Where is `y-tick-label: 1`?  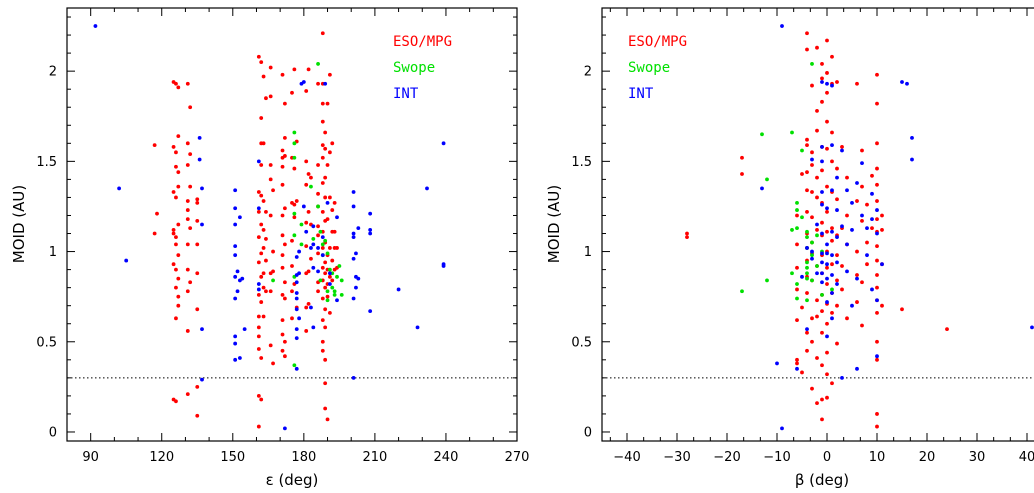
y-tick-label: 1 is located at coordinates (53, 252).